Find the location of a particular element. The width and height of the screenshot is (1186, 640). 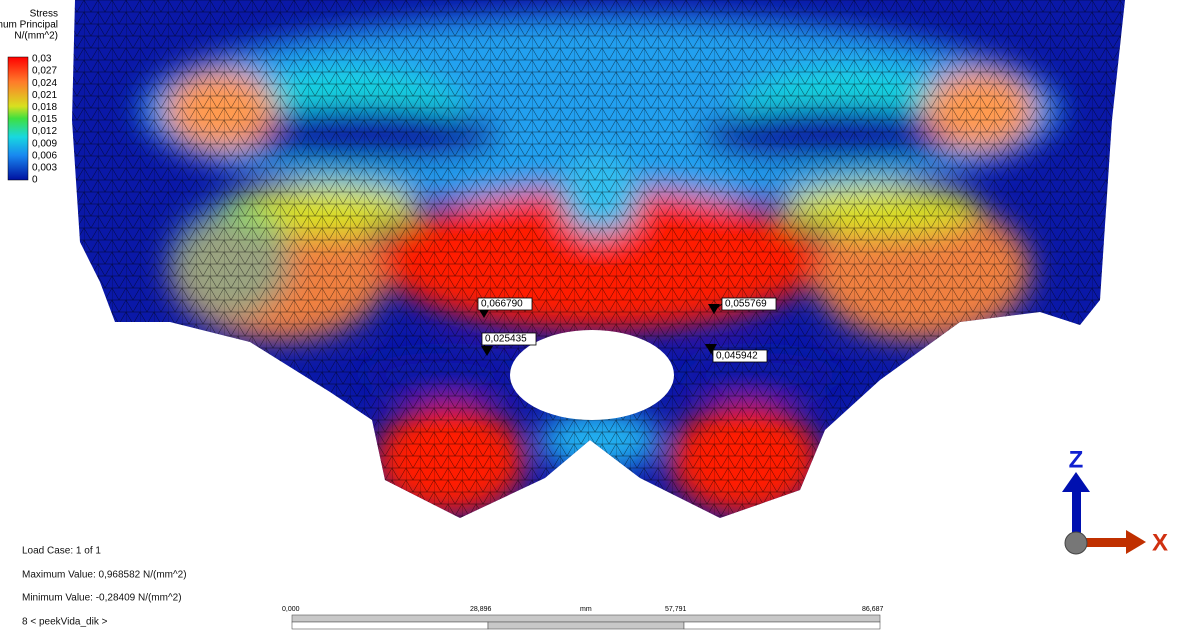

max-value: Maximum Value: 0,968582 N/(mm^2) is located at coordinates (104, 575).